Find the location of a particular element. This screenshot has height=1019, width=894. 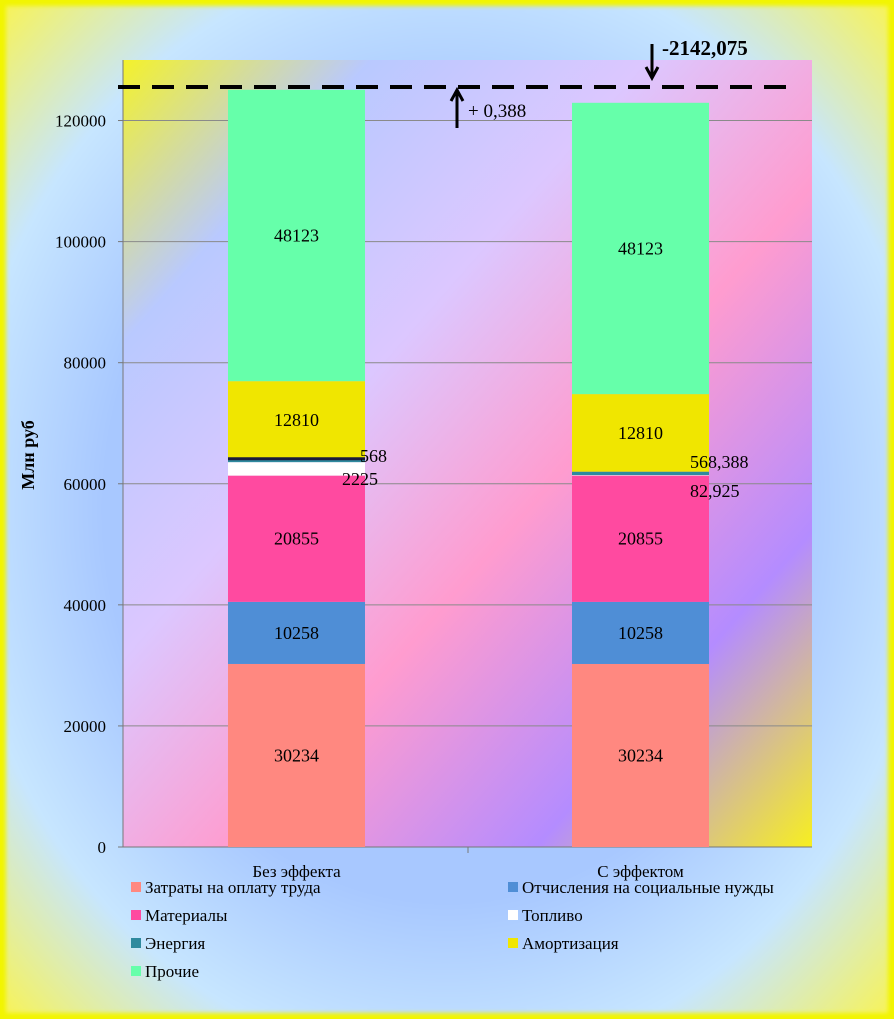

y-axis-title: Млн руб is located at coordinates (28, 455).